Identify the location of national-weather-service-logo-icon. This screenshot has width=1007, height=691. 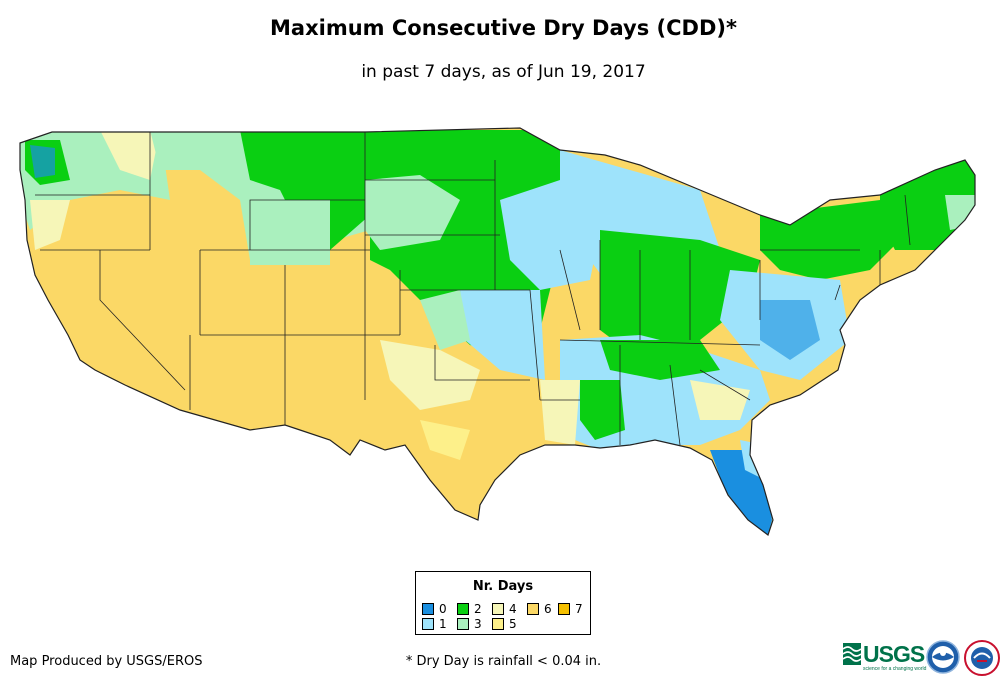
(982, 658).